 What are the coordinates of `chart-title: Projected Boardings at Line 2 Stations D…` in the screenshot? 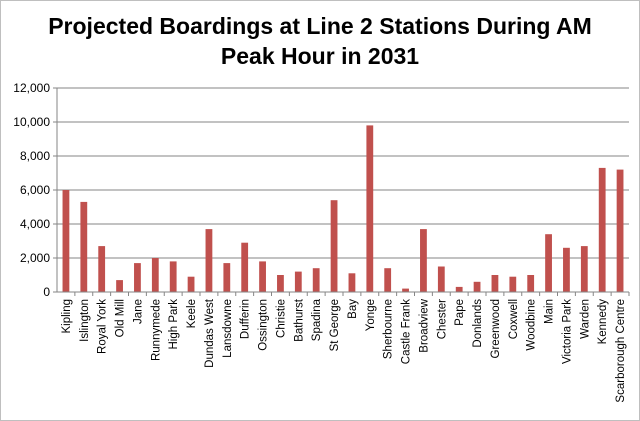 It's located at (320, 41).